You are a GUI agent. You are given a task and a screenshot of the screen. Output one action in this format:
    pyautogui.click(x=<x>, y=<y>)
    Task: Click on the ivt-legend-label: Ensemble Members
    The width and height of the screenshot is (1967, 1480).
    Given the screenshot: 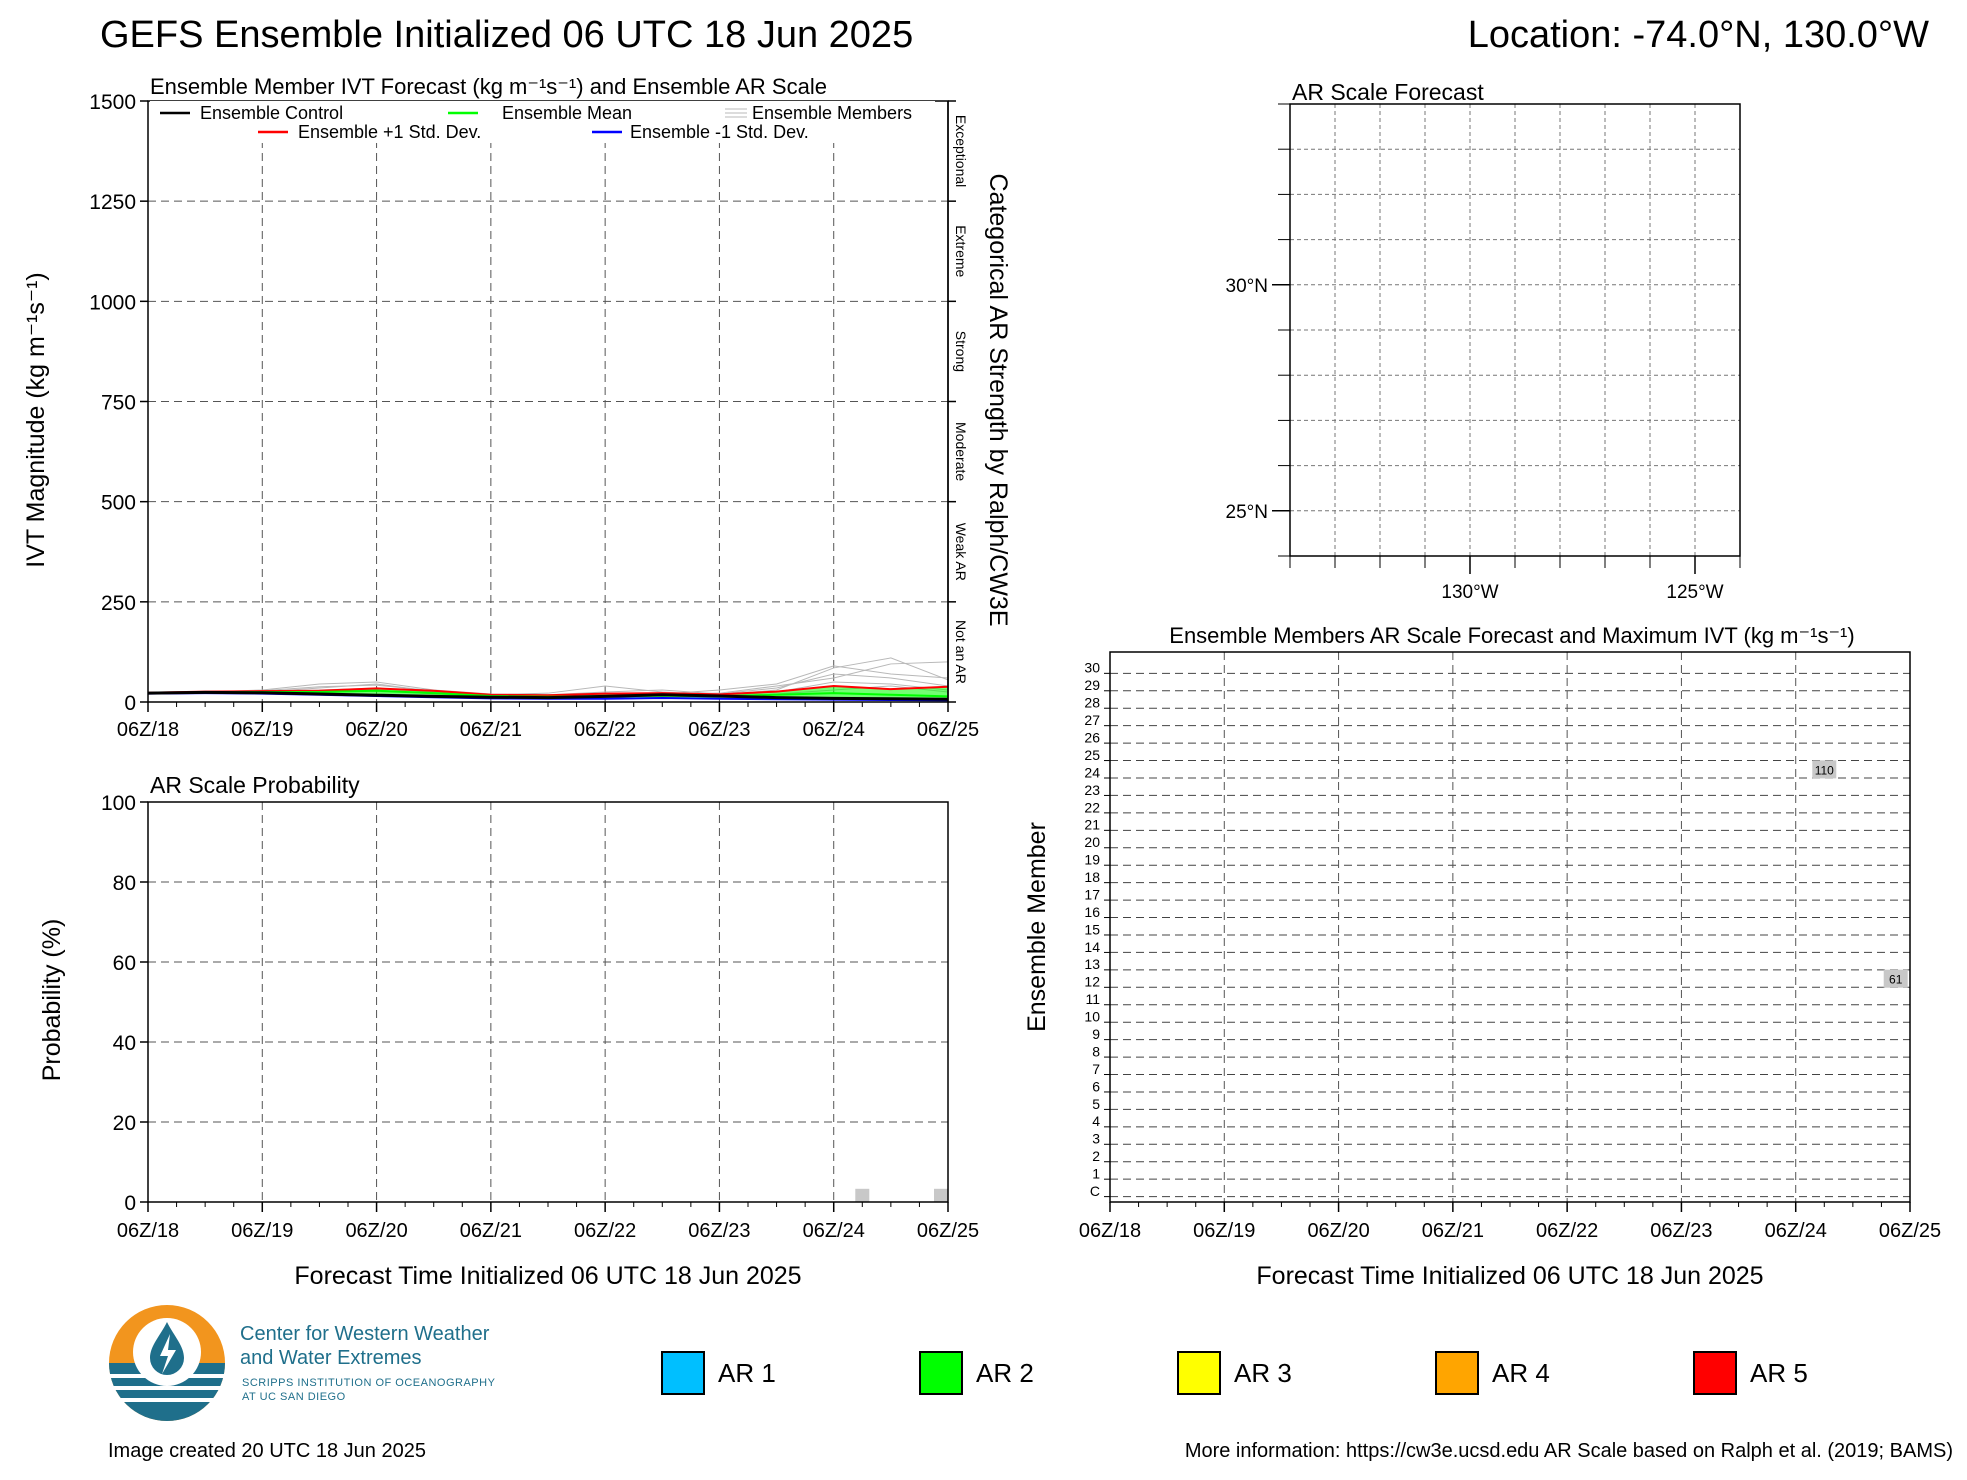 What is the action you would take?
    pyautogui.click(x=832, y=113)
    